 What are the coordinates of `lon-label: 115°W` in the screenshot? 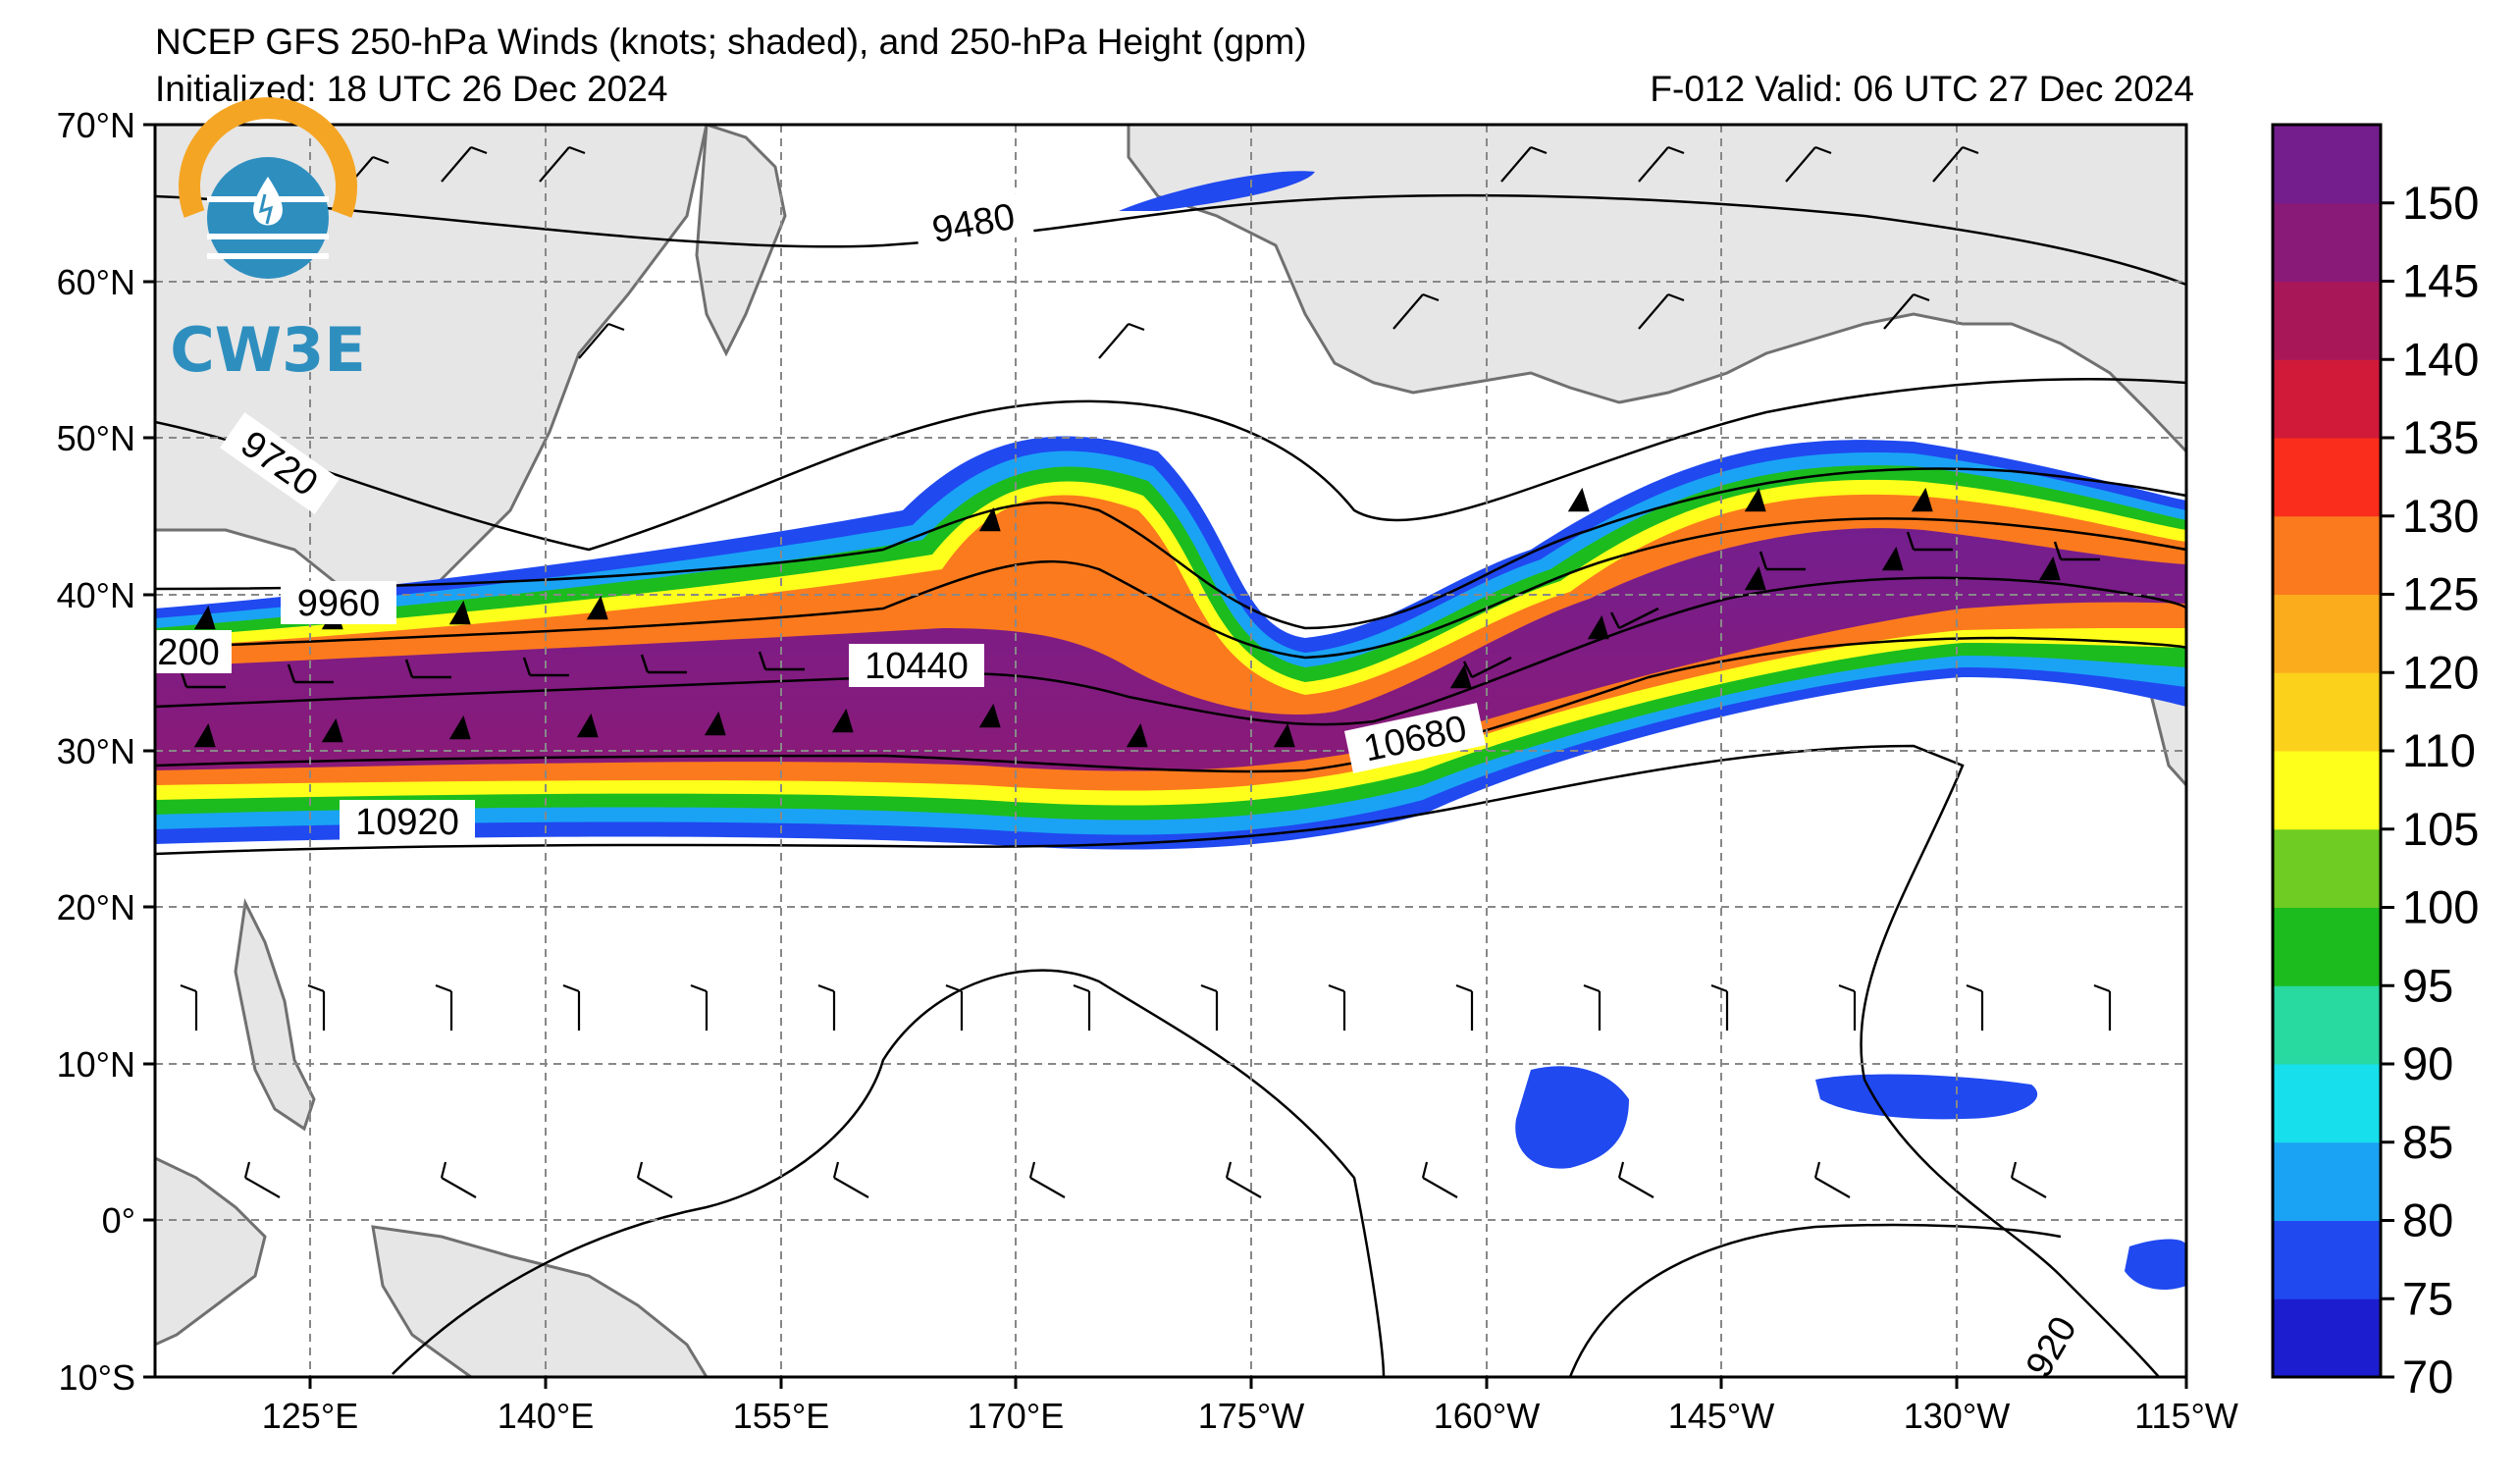 It's located at (2186, 1416).